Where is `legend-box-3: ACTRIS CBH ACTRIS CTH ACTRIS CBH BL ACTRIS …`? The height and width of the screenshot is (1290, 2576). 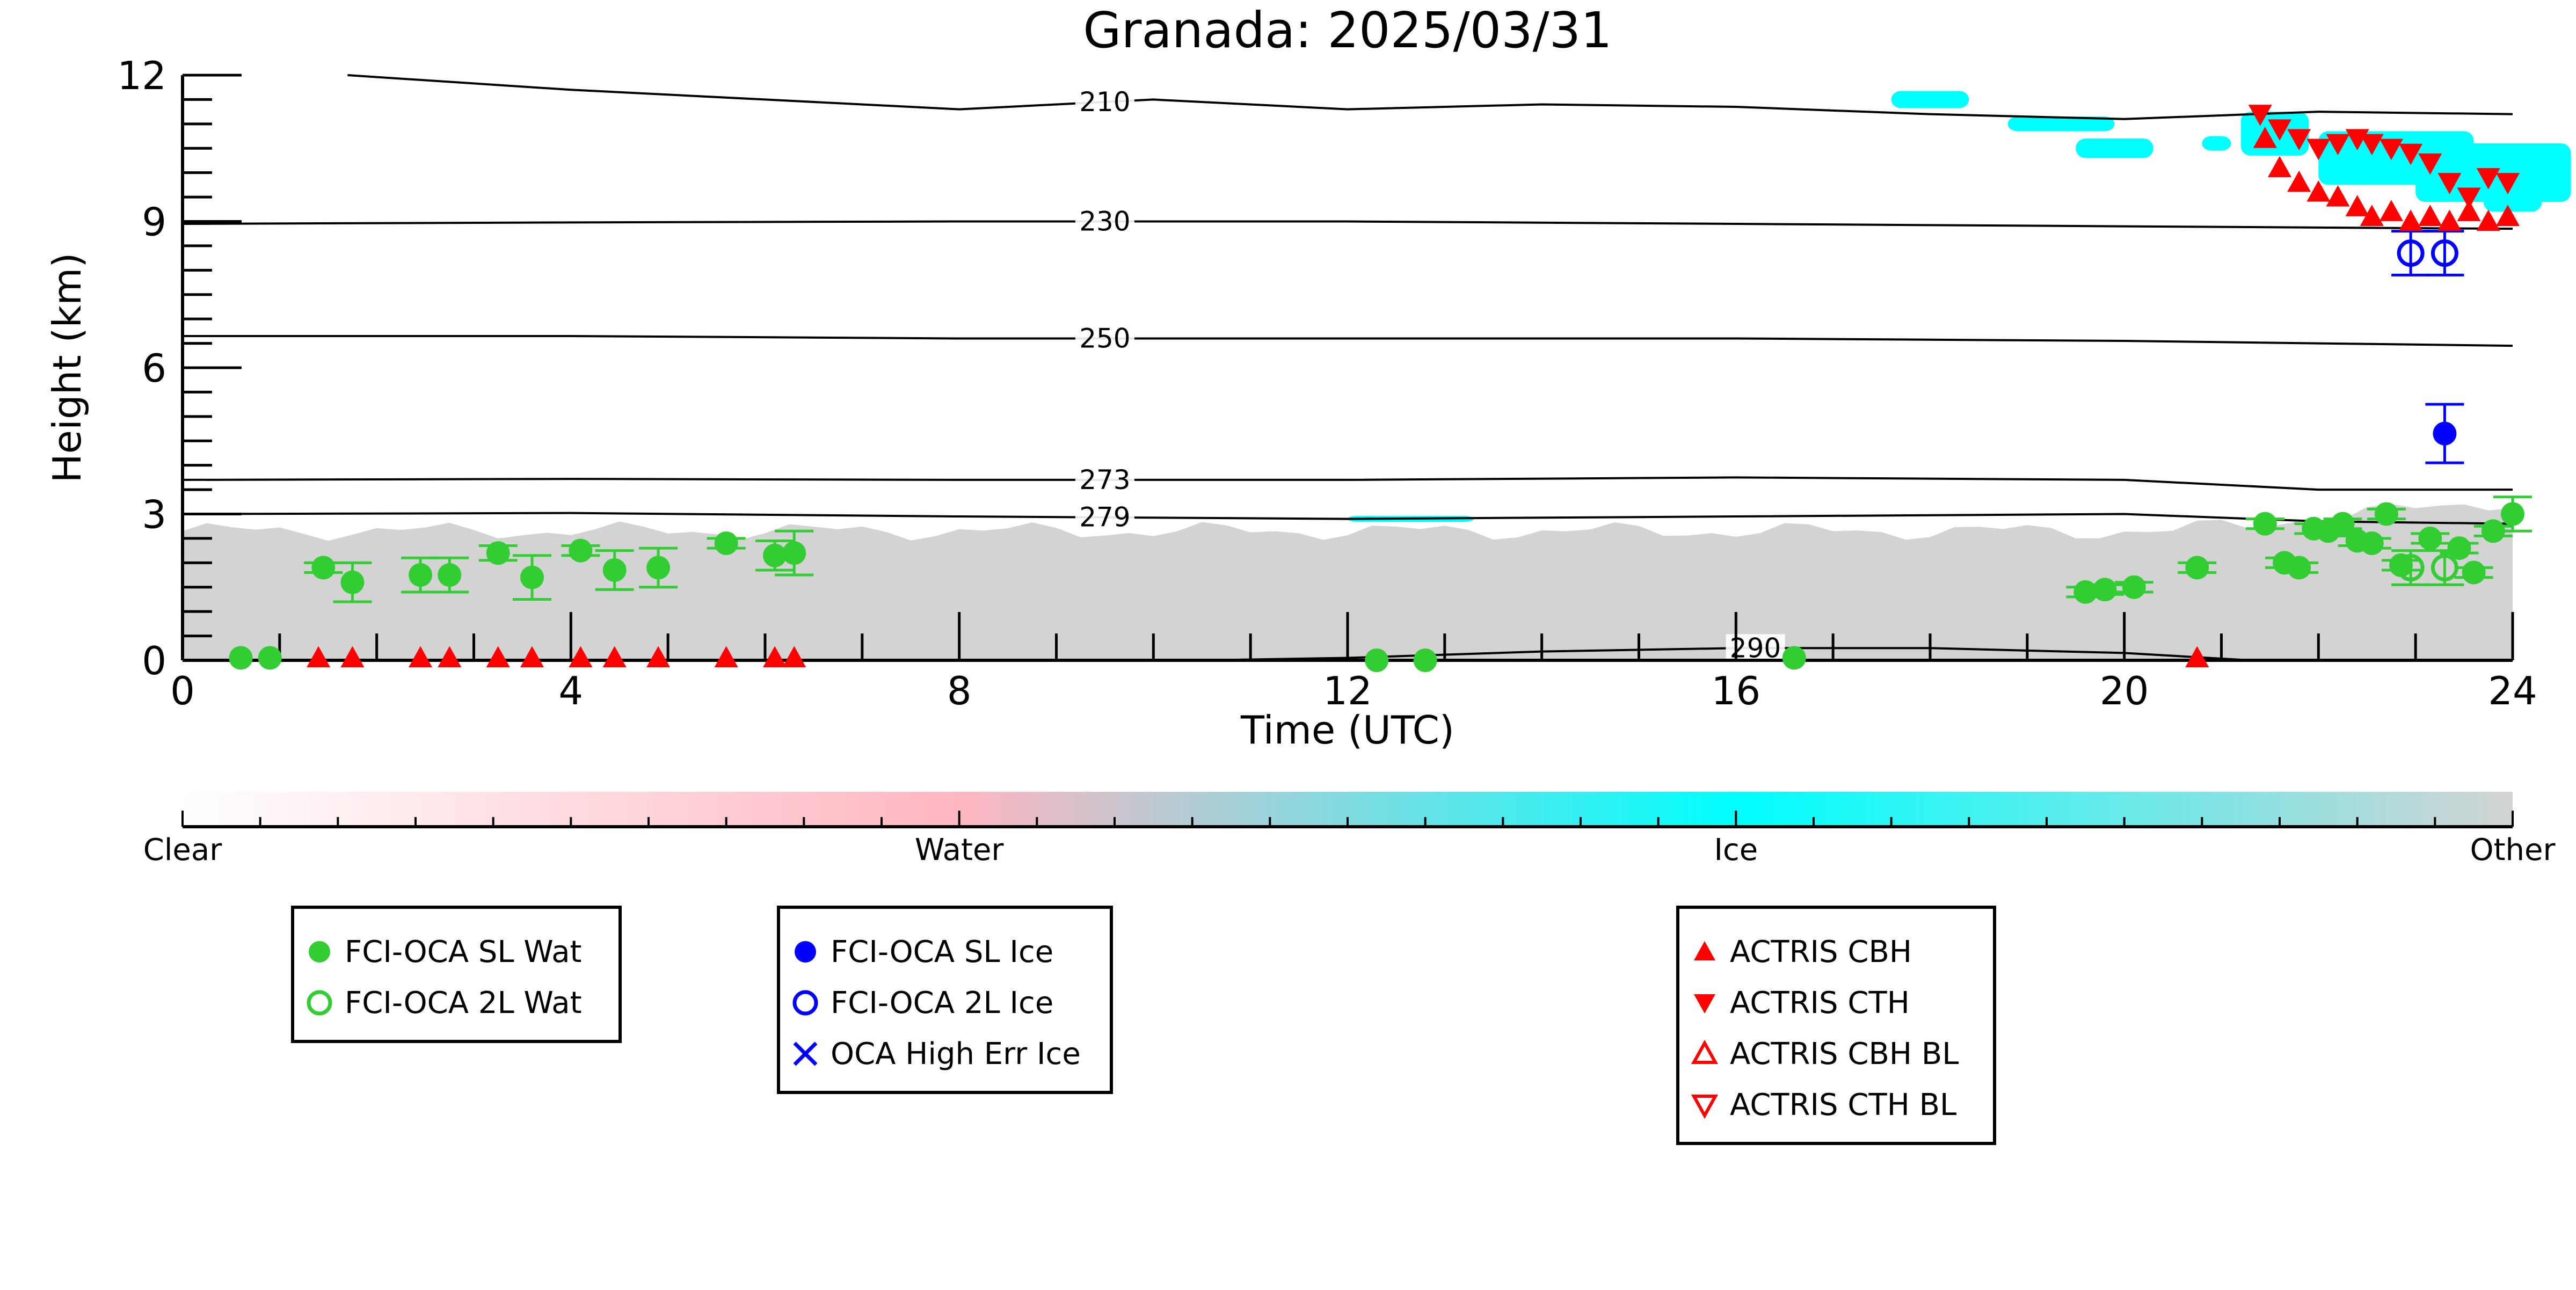
legend-box-3: ACTRIS CBH ACTRIS CTH ACTRIS CBH BL ACTRIS … is located at coordinates (1836, 1025).